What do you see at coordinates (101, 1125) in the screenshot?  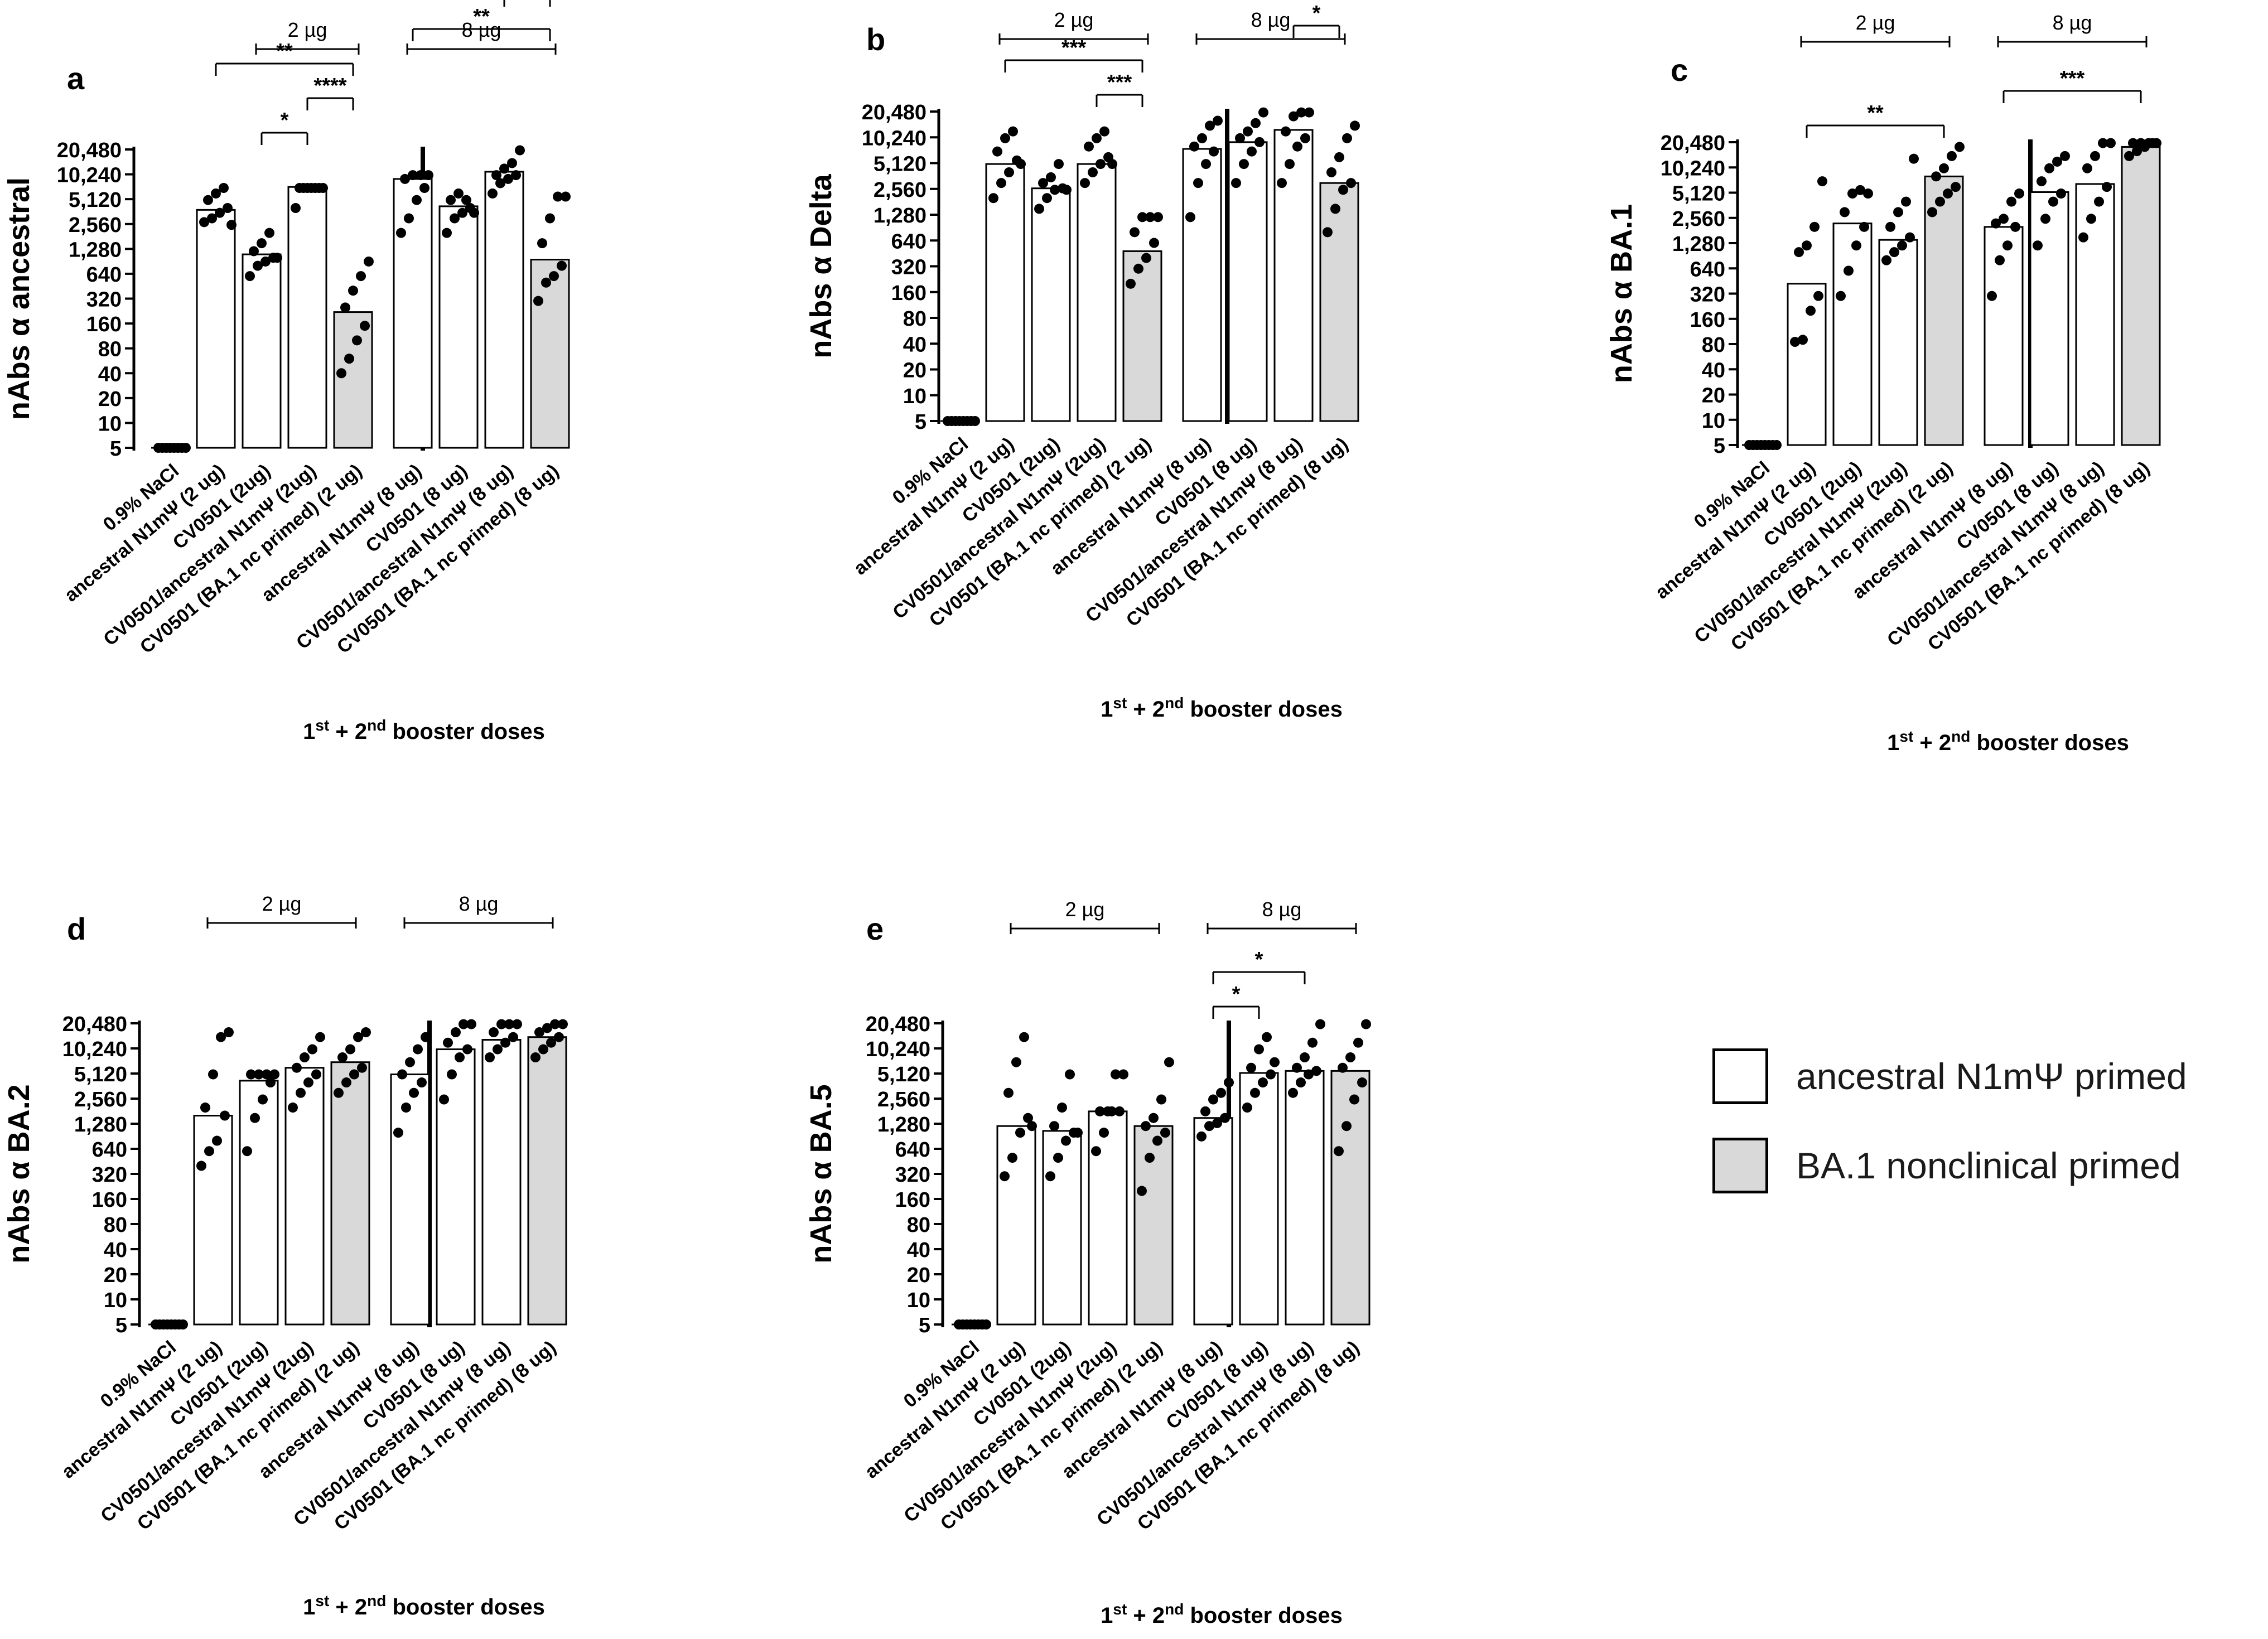 I see `y-tick-label: 1,280` at bounding box center [101, 1125].